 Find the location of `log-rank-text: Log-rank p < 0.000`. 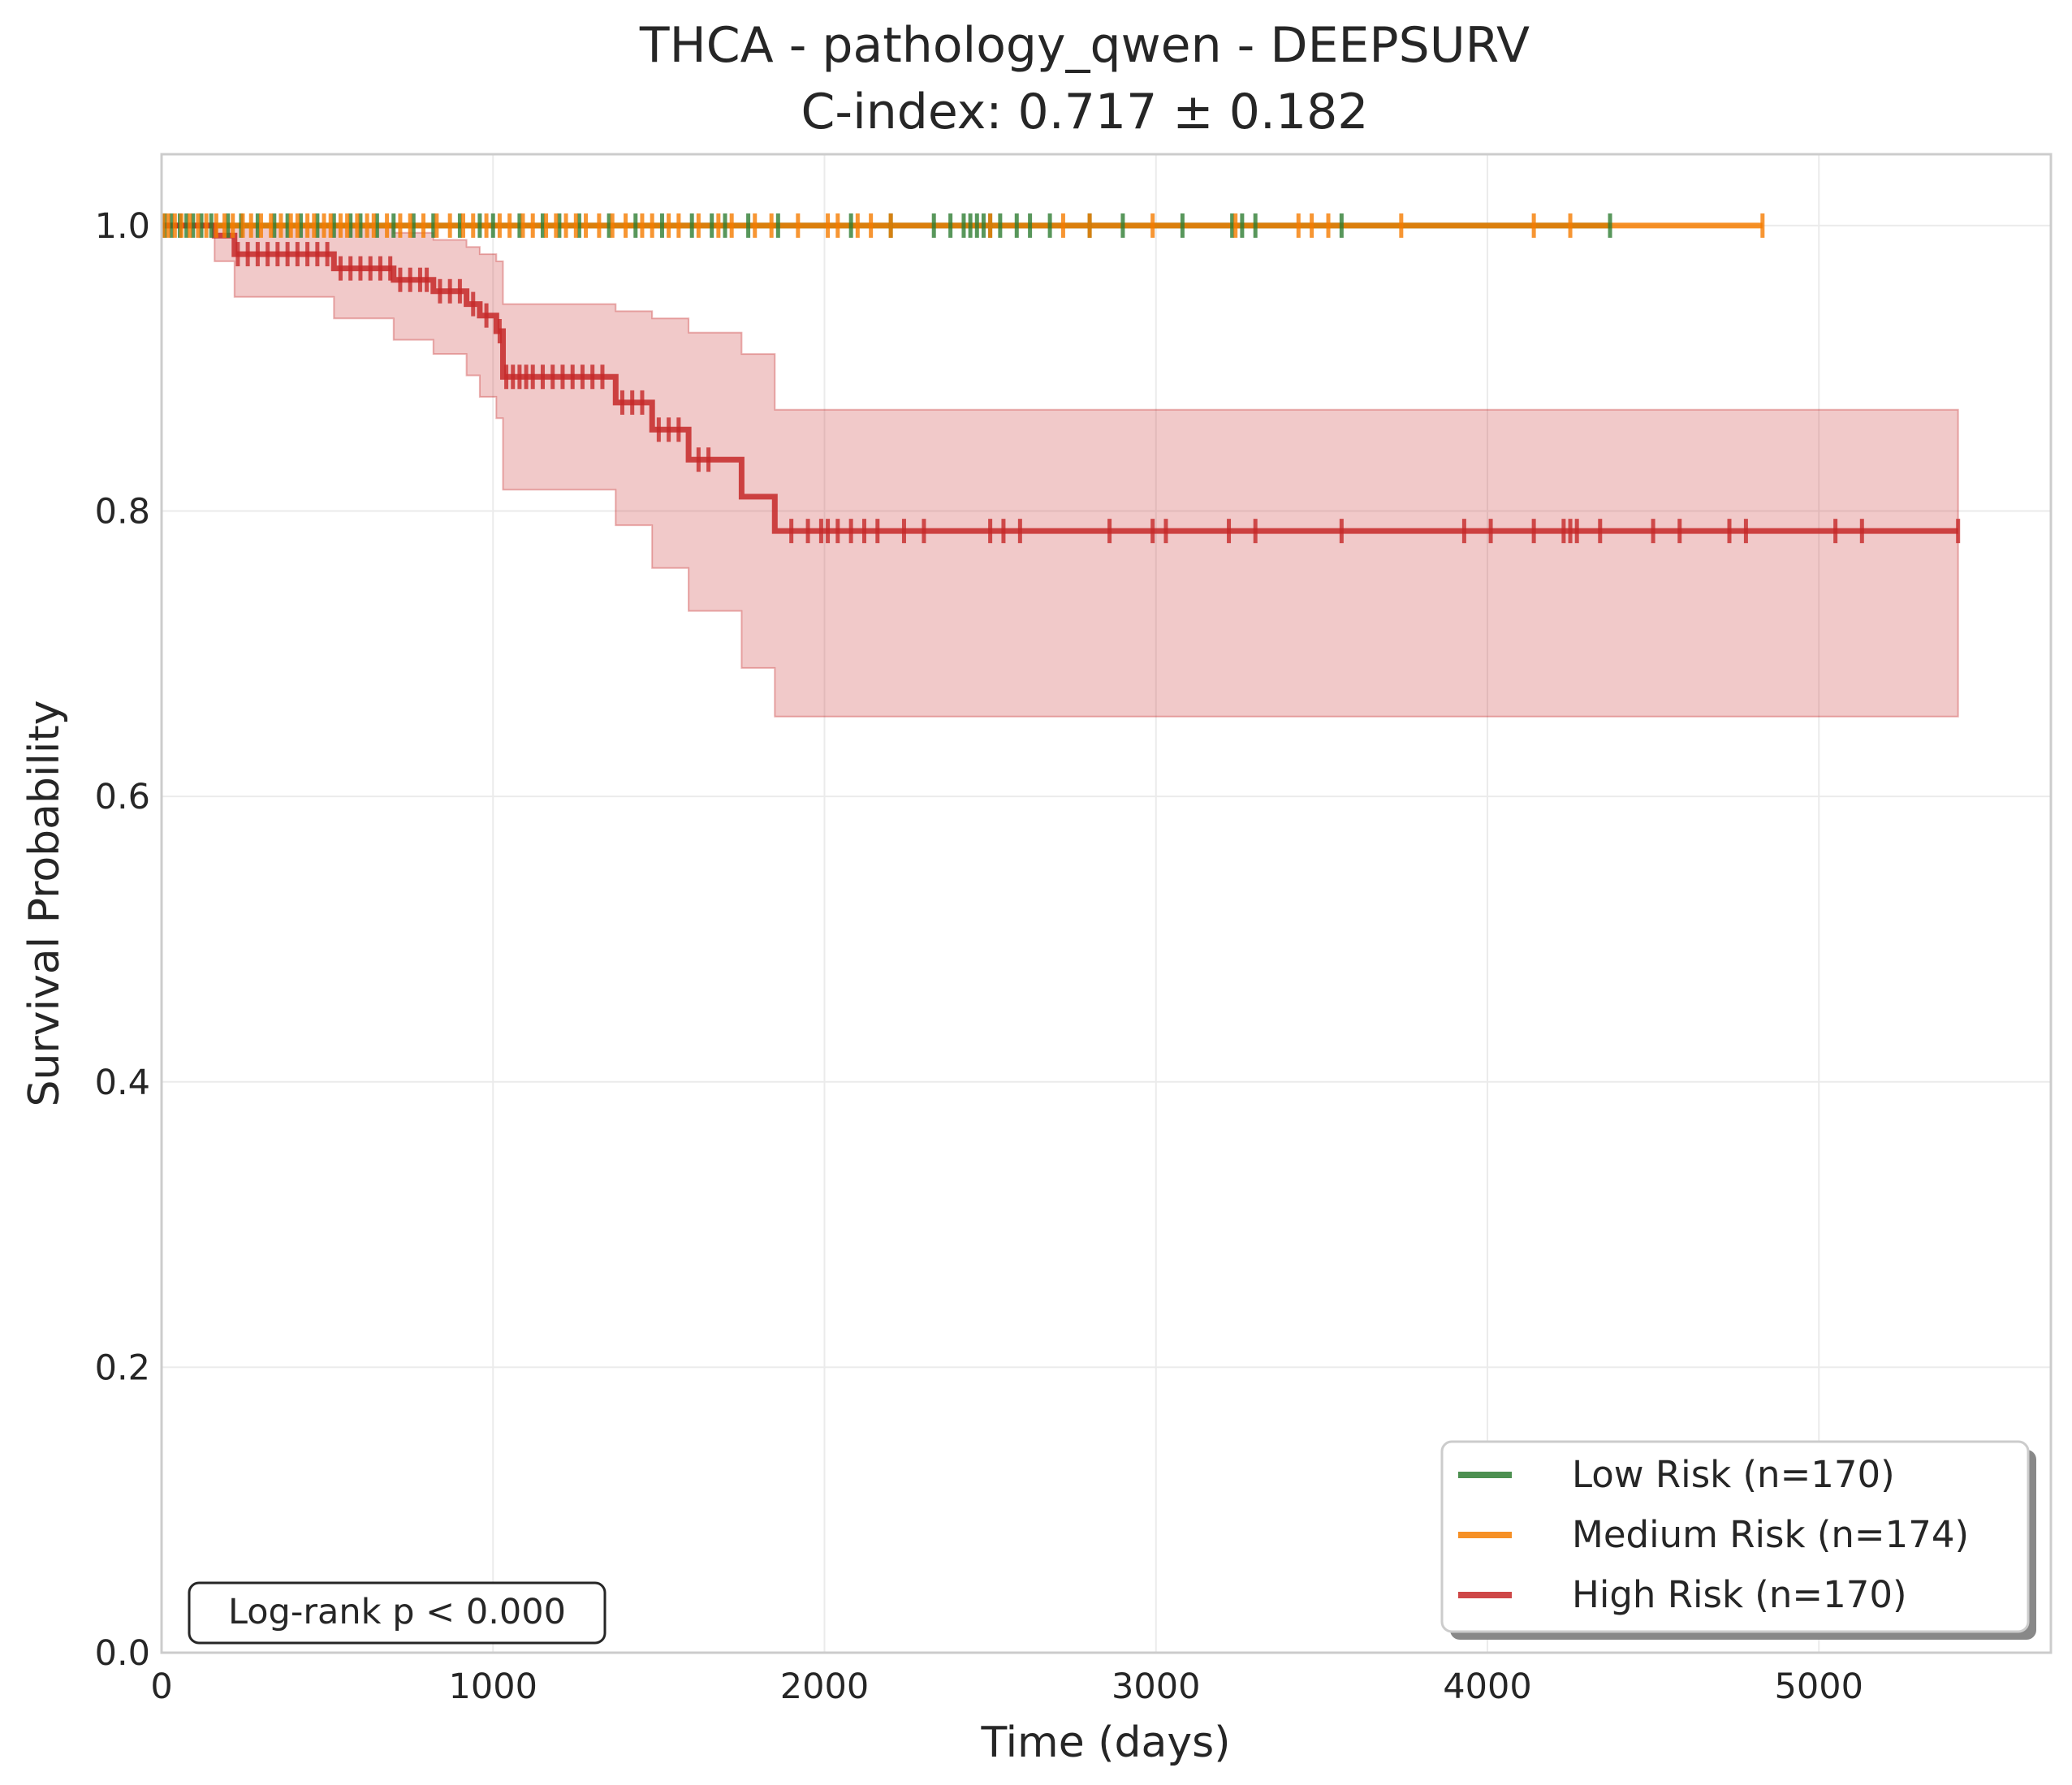

log-rank-text: Log-rank p < 0.000 is located at coordinates (397, 1612).